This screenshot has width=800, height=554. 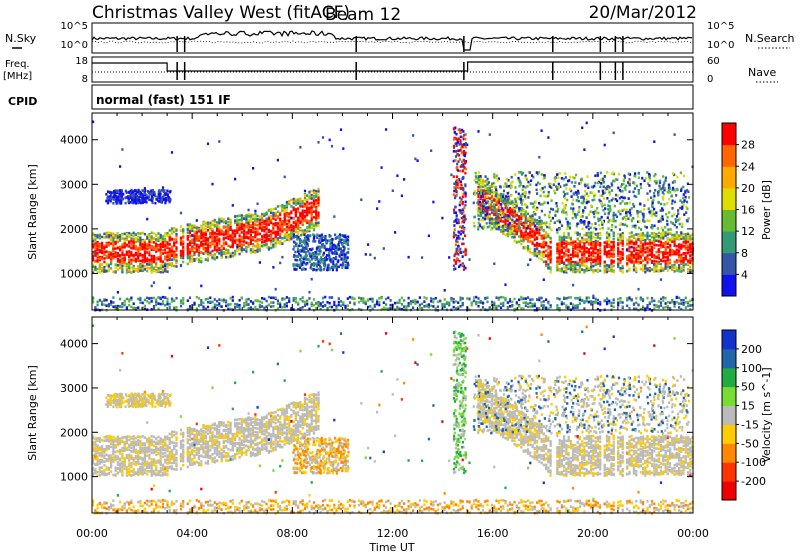 I want to click on noise-left-label: N.Sky, so click(x=21, y=38).